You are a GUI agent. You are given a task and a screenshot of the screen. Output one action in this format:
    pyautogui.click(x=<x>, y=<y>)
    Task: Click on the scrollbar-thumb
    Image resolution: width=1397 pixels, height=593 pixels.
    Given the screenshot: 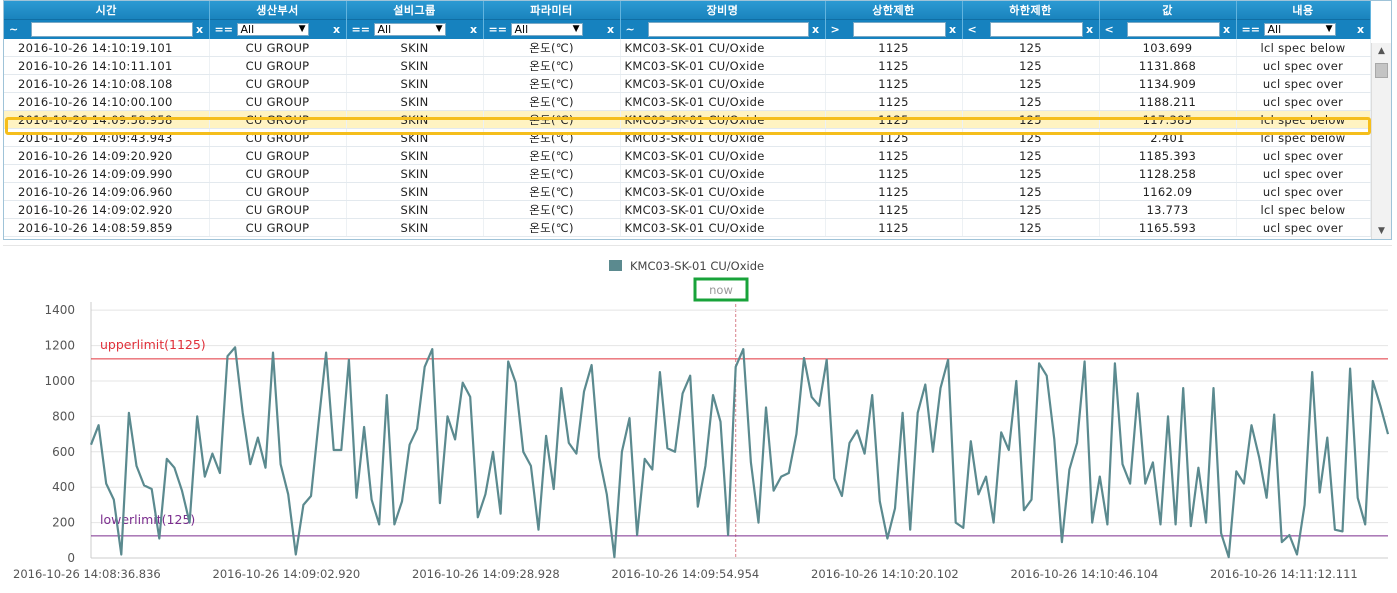 What is the action you would take?
    pyautogui.click(x=1381, y=70)
    